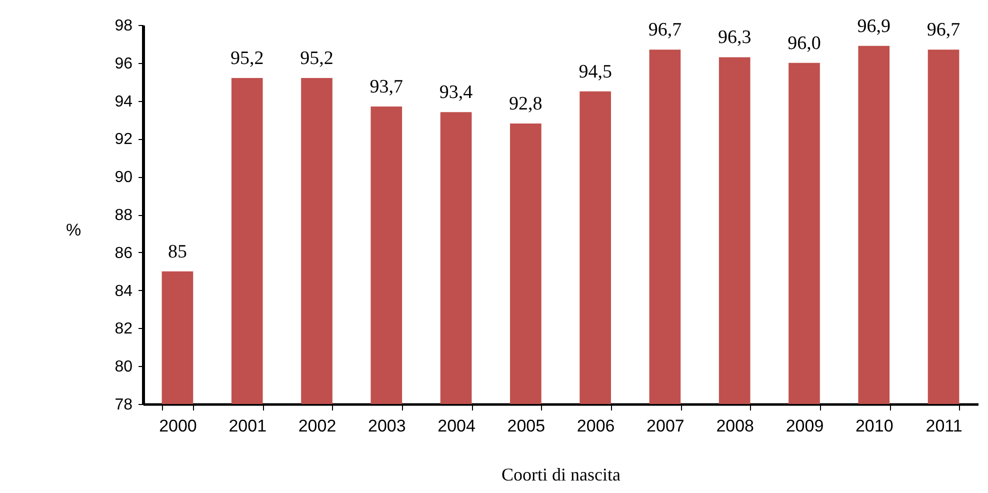 This screenshot has width=988, height=493. I want to click on data-label: 93,7, so click(387, 87).